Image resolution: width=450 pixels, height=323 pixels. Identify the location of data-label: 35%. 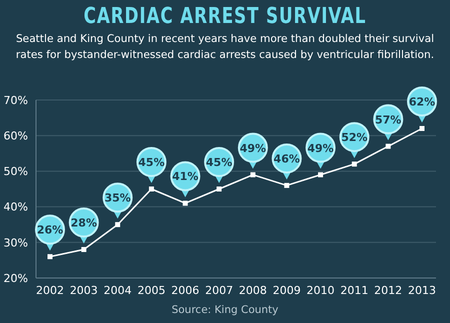
(117, 198).